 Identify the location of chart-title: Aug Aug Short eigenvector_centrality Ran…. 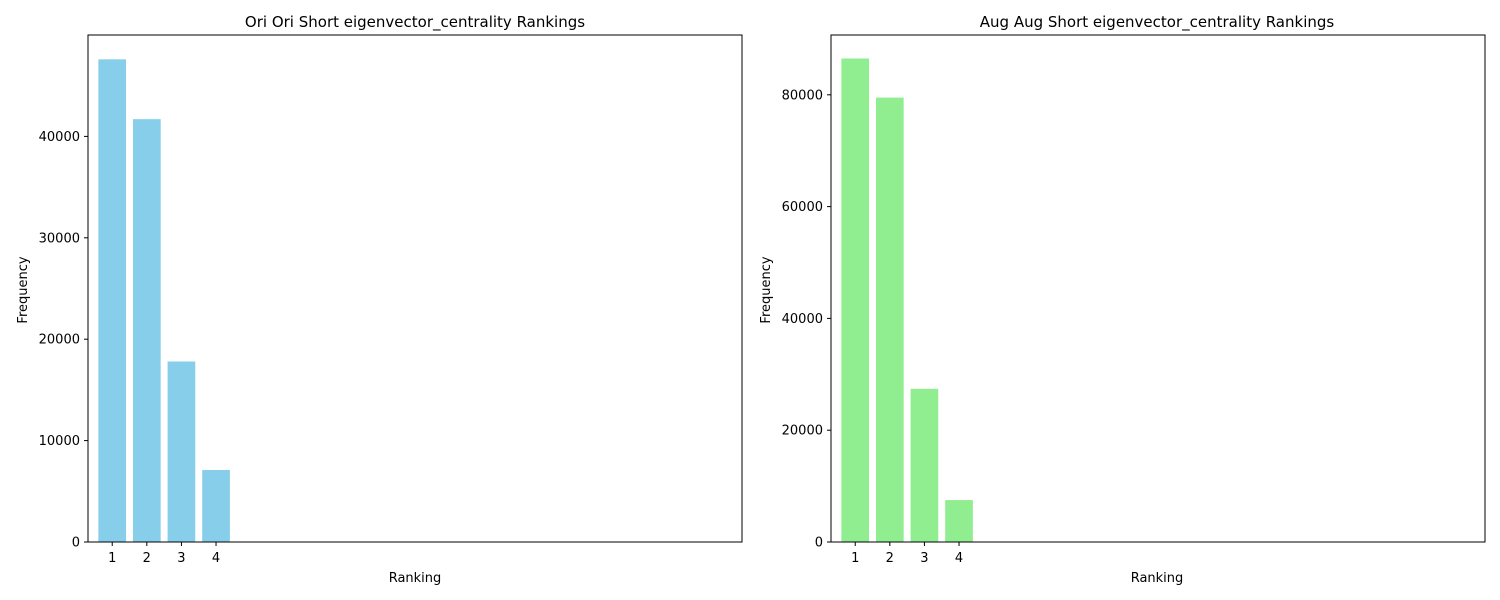
(1157, 22).